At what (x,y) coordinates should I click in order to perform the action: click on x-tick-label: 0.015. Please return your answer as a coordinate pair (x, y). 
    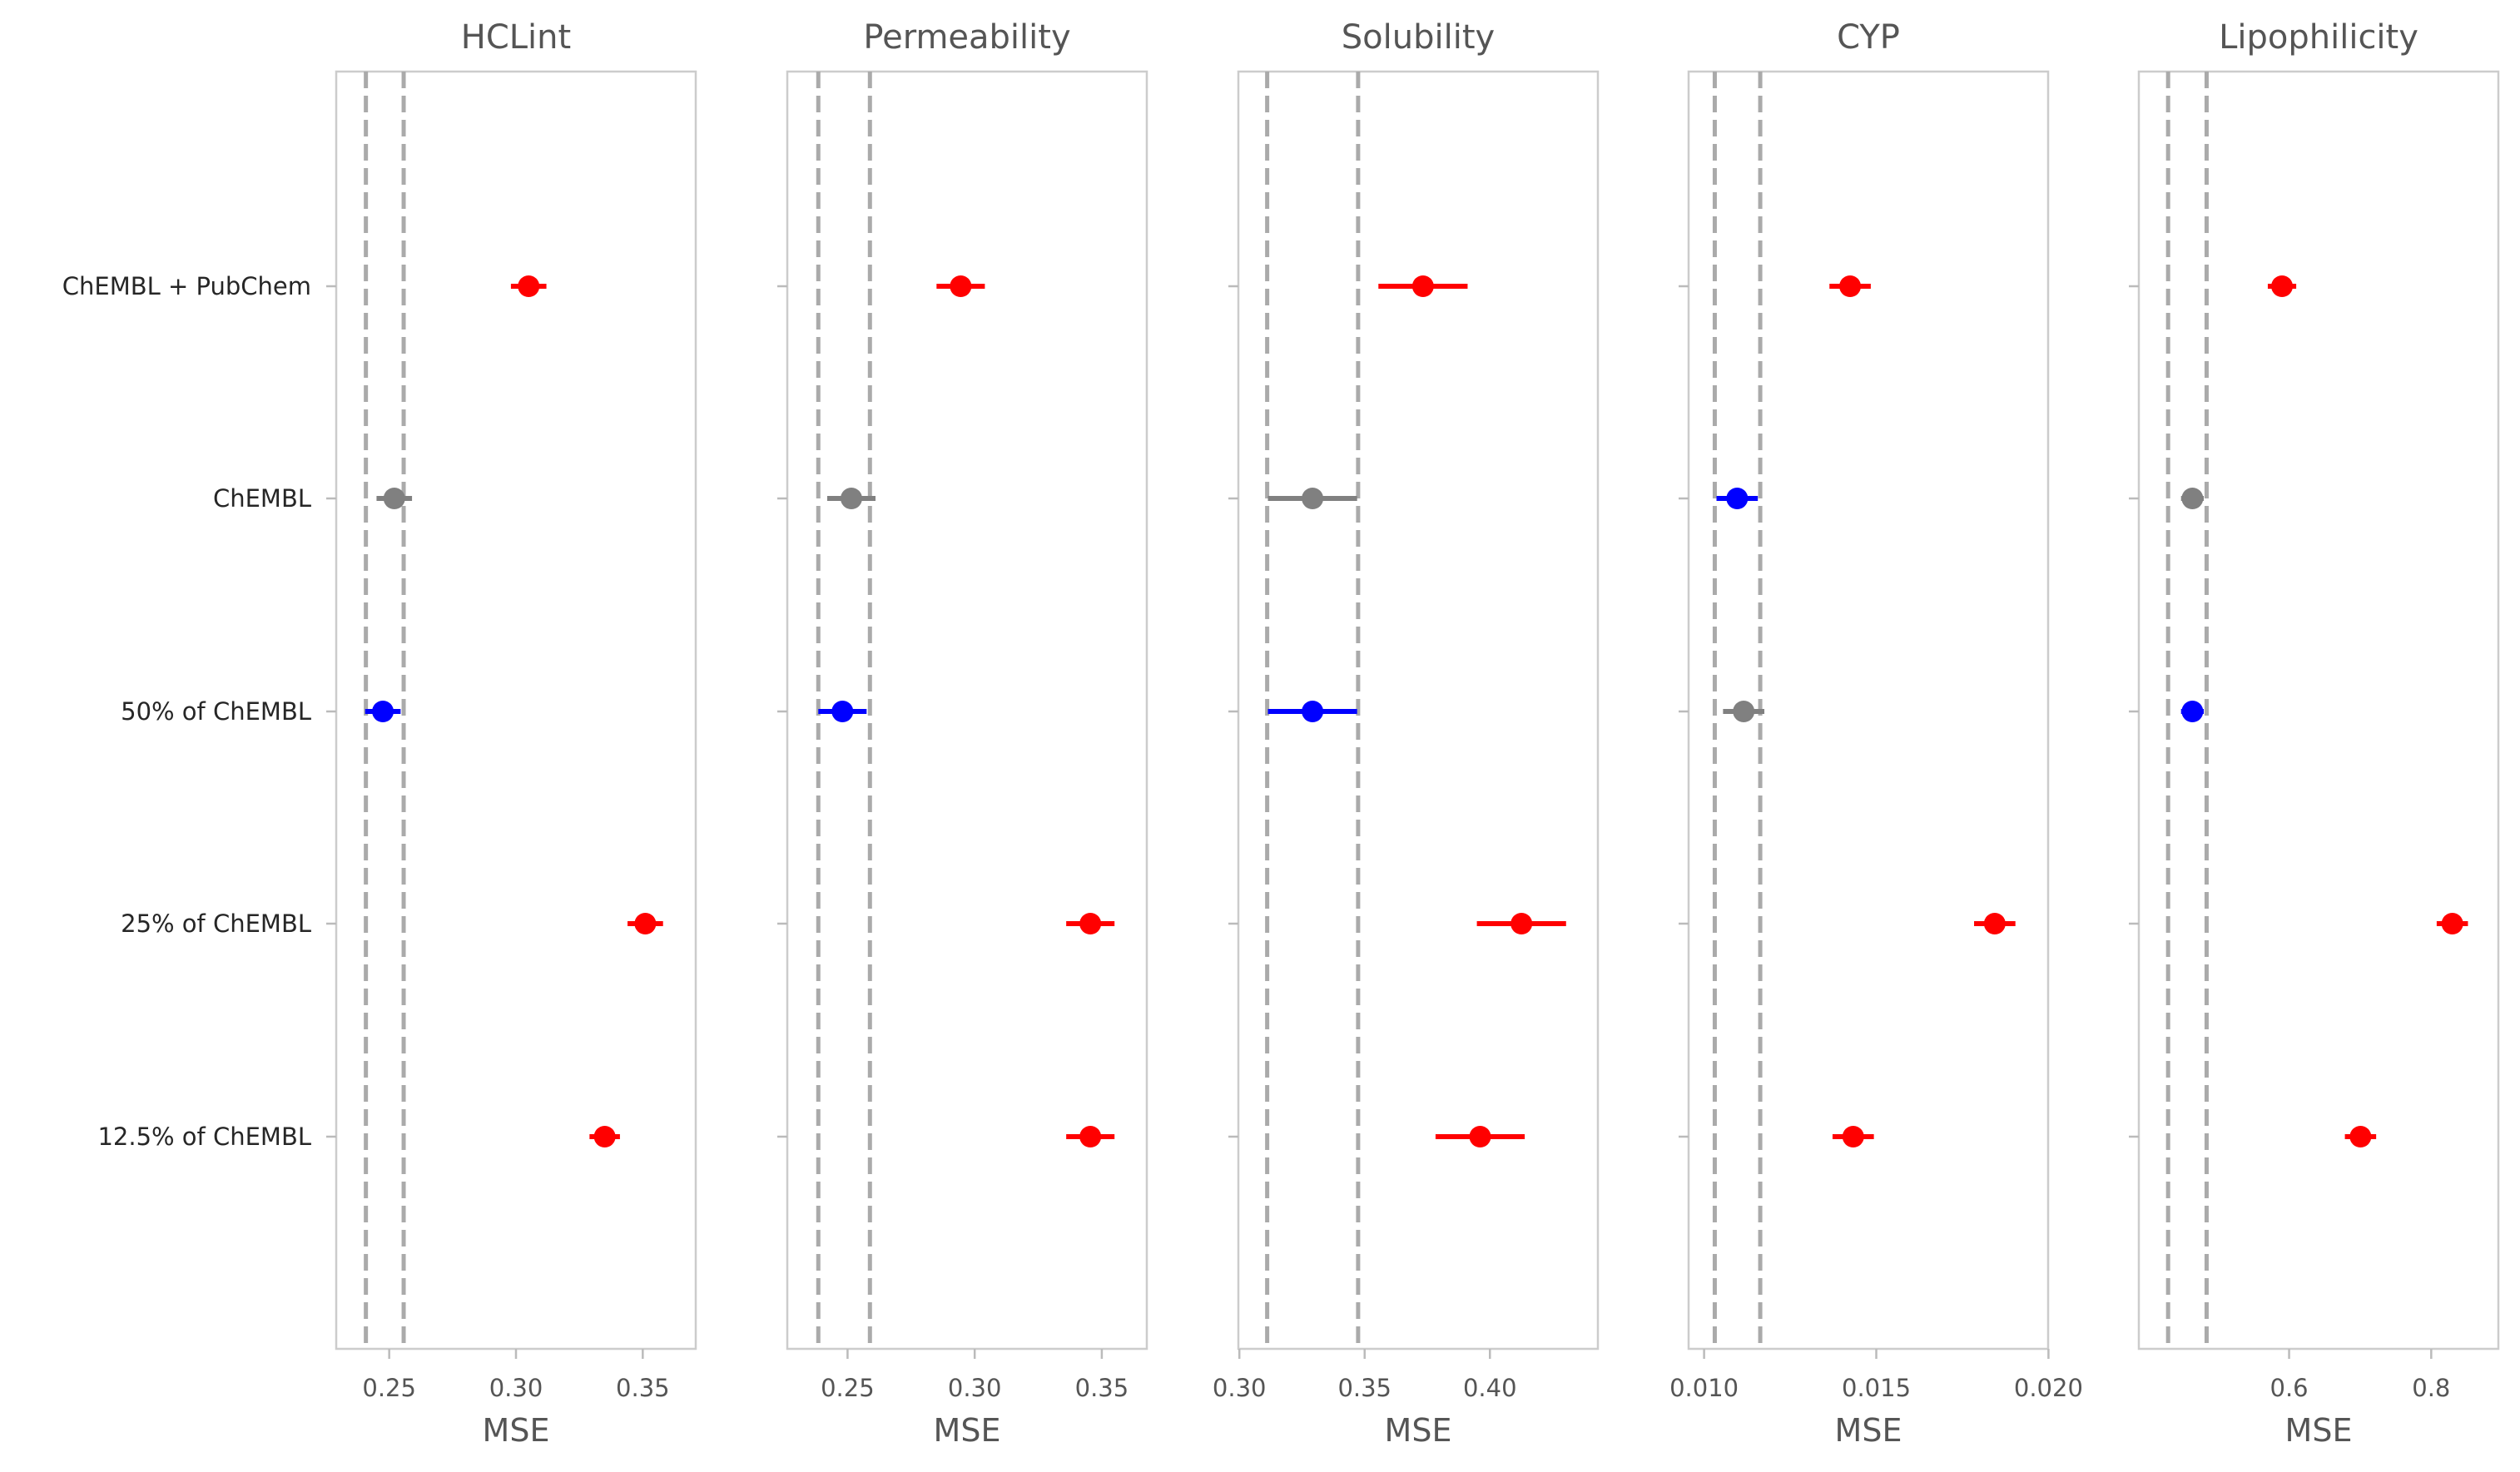
    Looking at the image, I should click on (1876, 1388).